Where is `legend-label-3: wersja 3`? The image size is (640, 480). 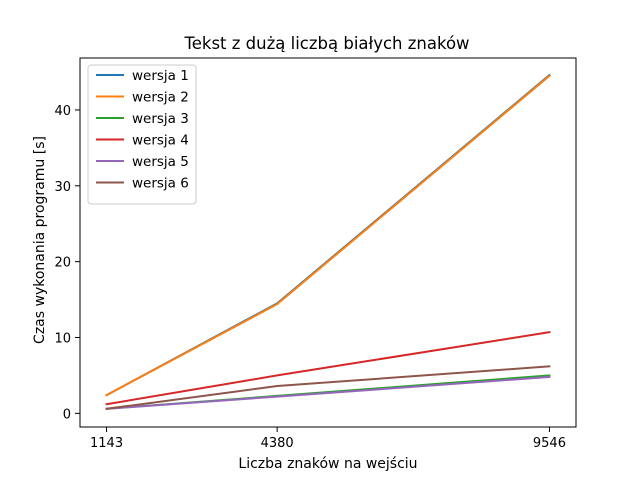
legend-label-3: wersja 3 is located at coordinates (160, 119).